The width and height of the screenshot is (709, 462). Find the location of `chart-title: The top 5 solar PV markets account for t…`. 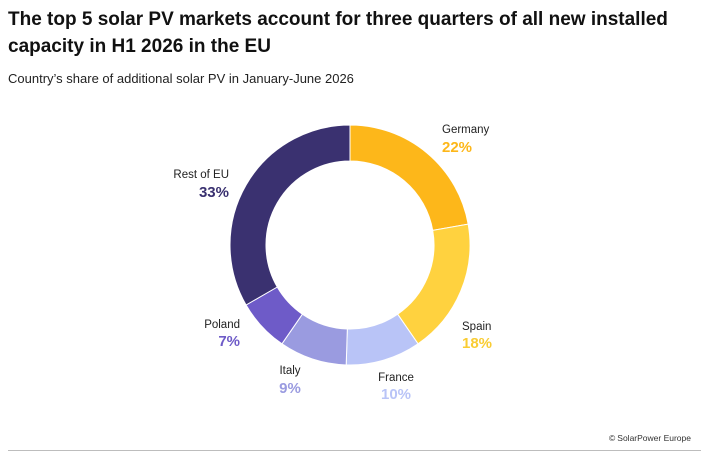

chart-title: The top 5 solar PV markets account for t… is located at coordinates (338, 33).